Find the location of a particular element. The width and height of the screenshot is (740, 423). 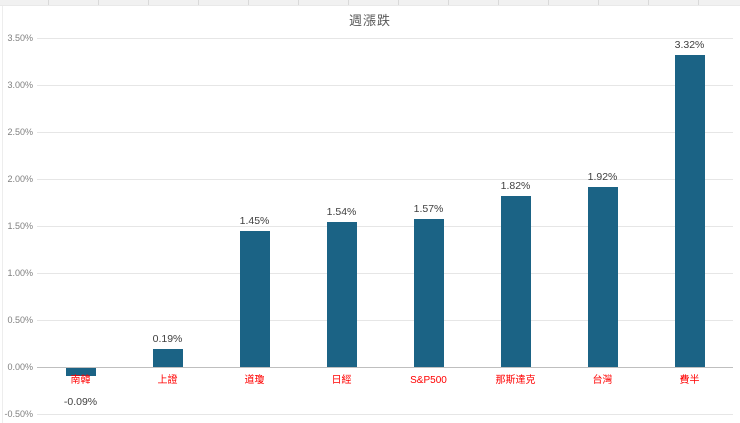

bar-value-label: 0.19% is located at coordinates (167, 339).